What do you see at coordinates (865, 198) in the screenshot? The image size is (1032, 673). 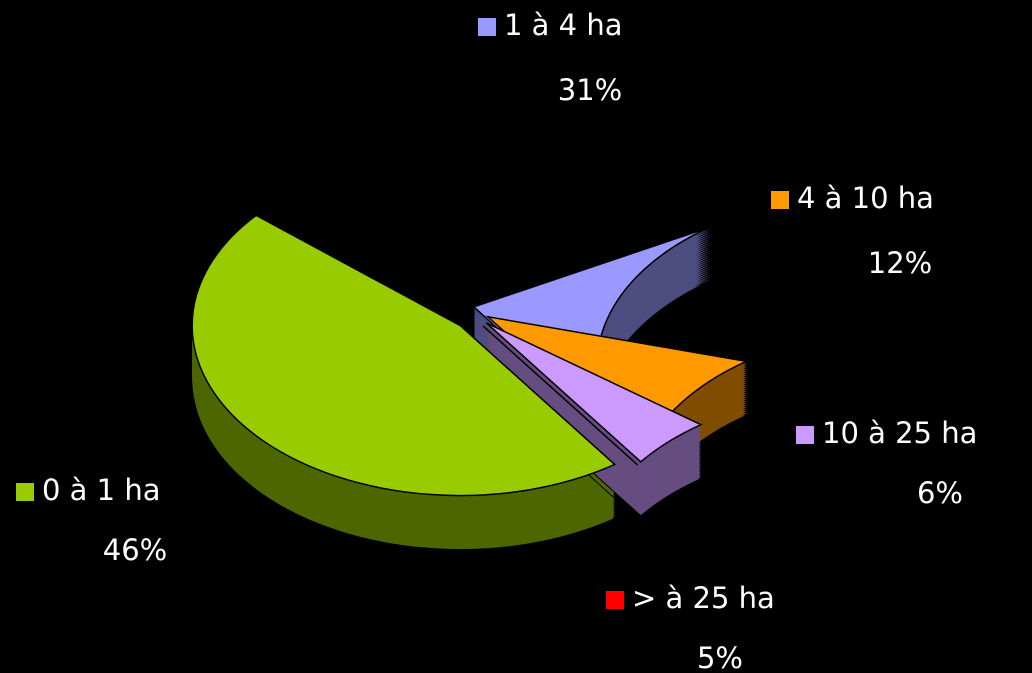 I see `slice-label: 4 à 10 ha` at bounding box center [865, 198].